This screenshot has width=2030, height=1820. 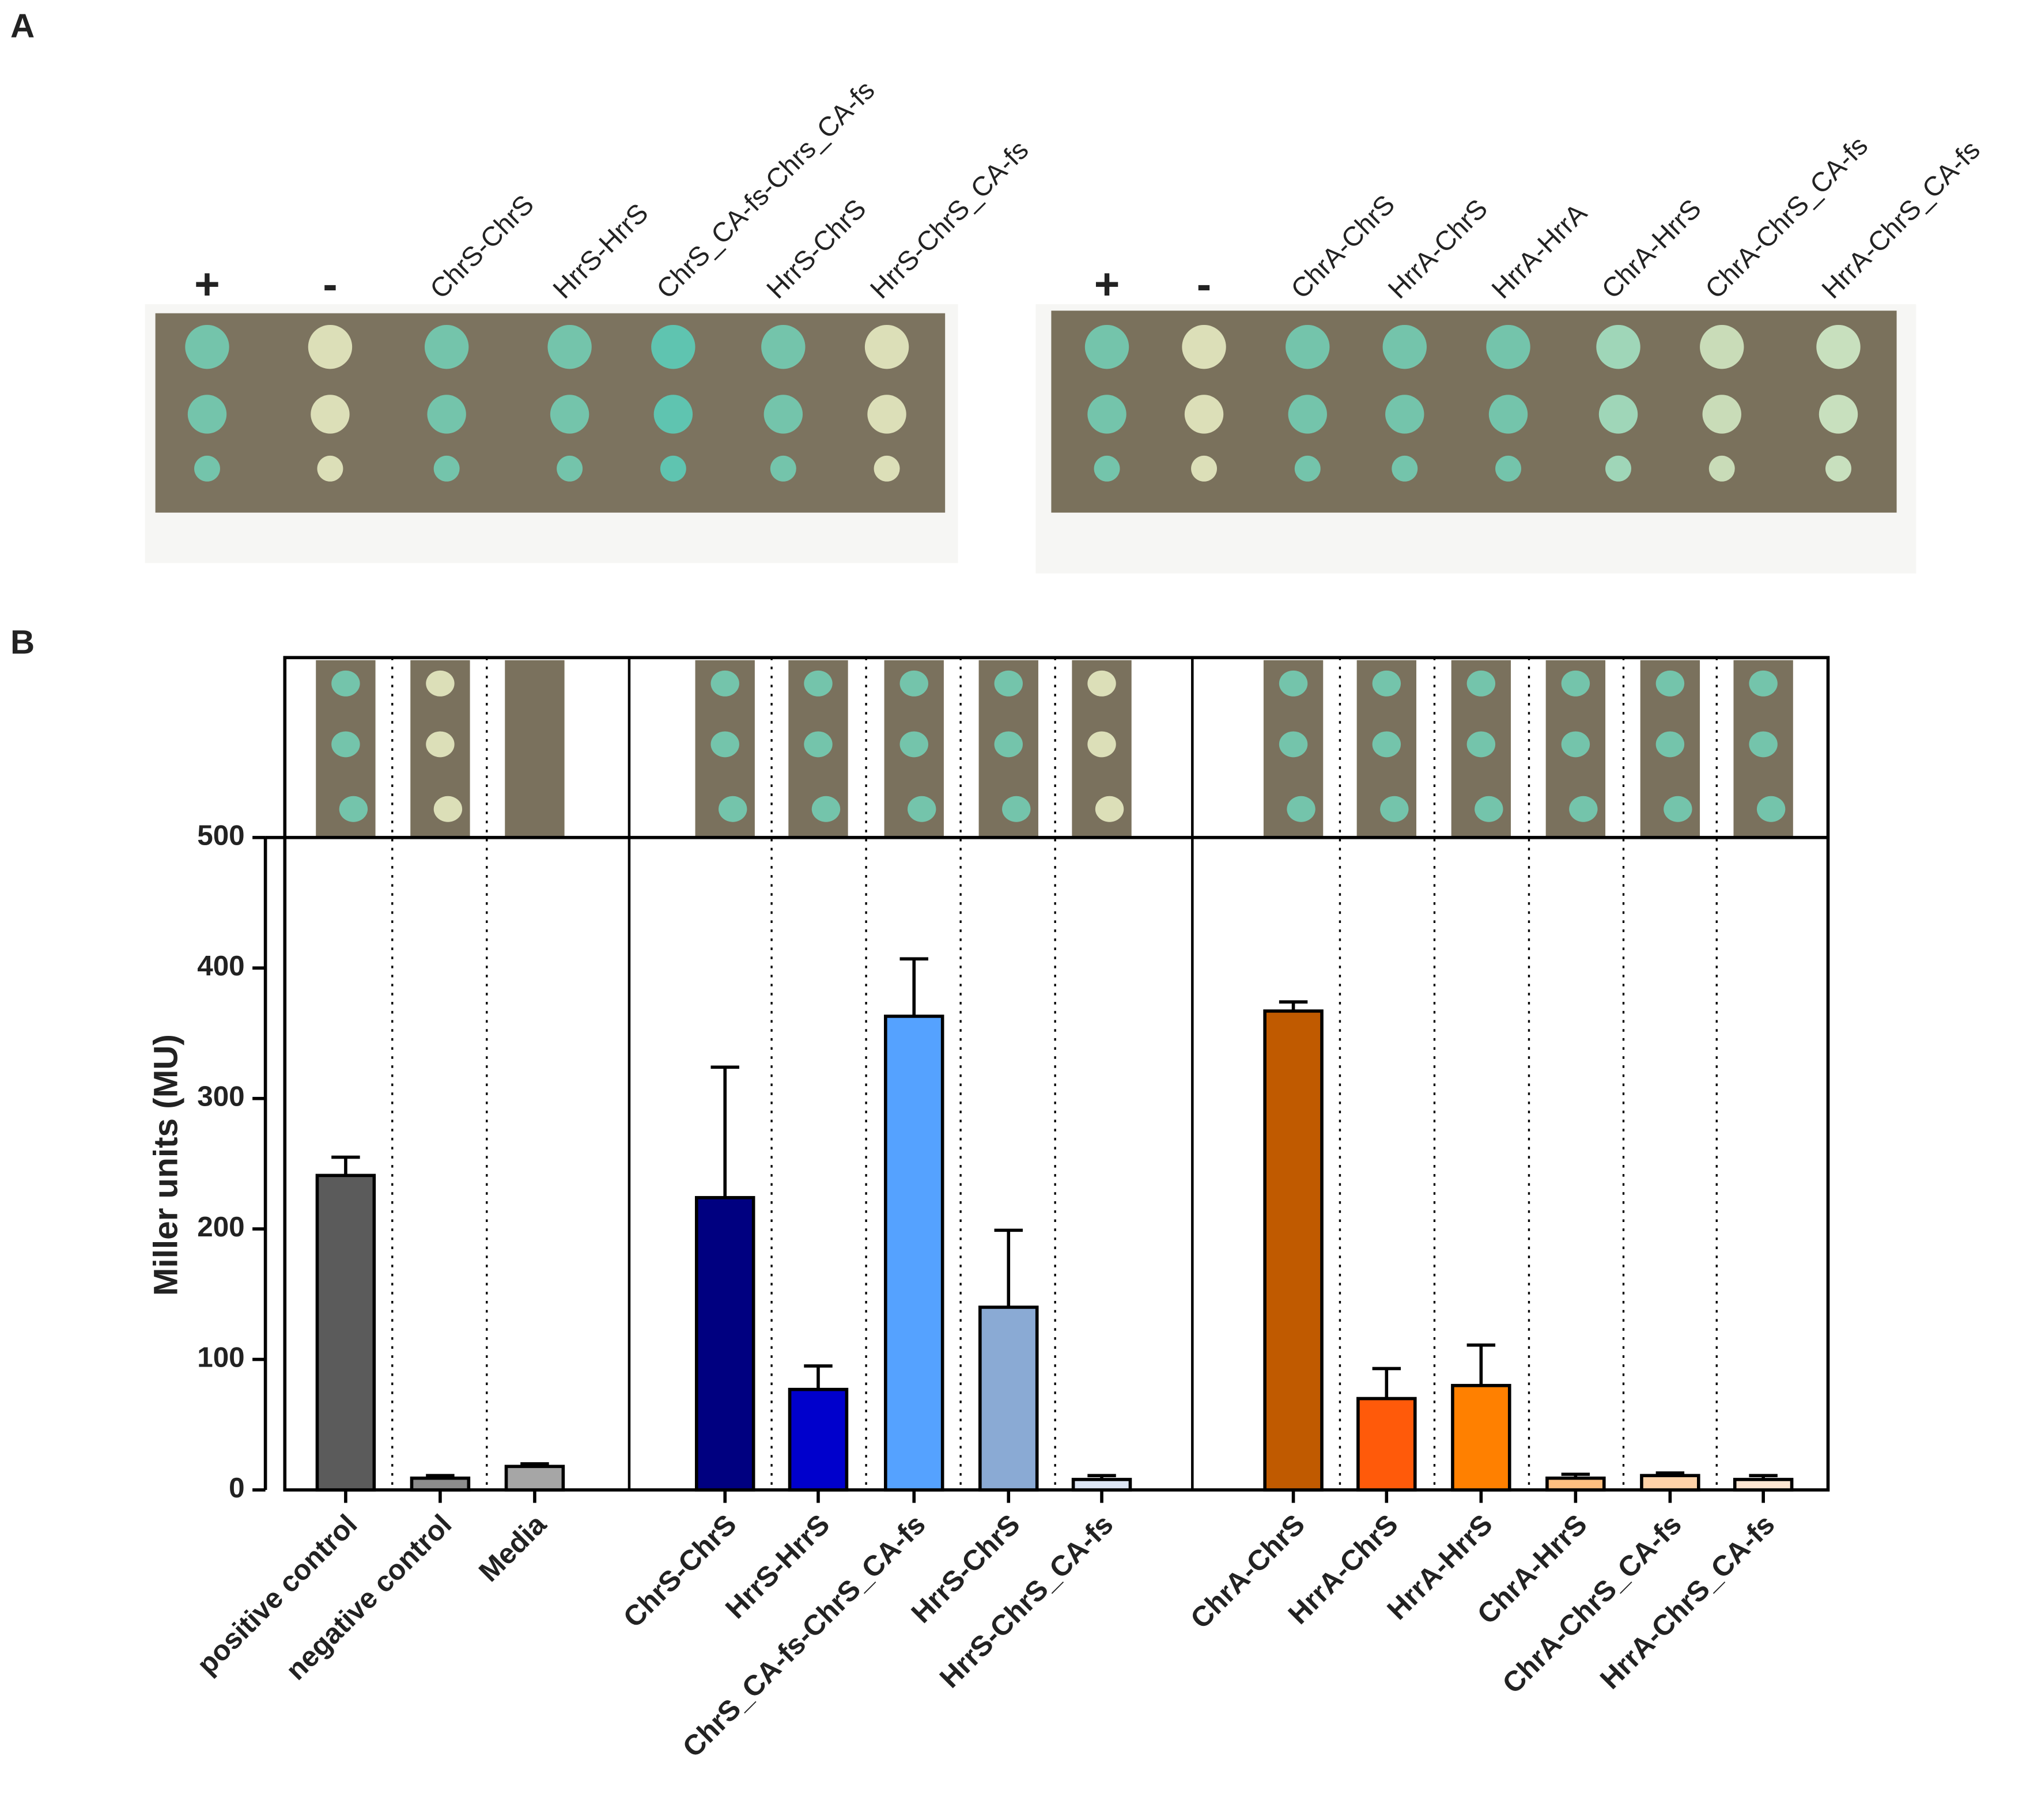 I want to click on y-tick-label: 400, so click(x=220, y=966).